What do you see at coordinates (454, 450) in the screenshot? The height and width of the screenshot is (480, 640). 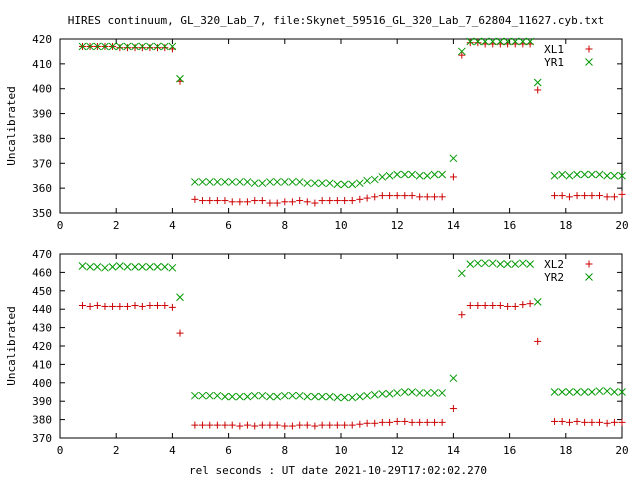 I see `x-tick-label: 14` at bounding box center [454, 450].